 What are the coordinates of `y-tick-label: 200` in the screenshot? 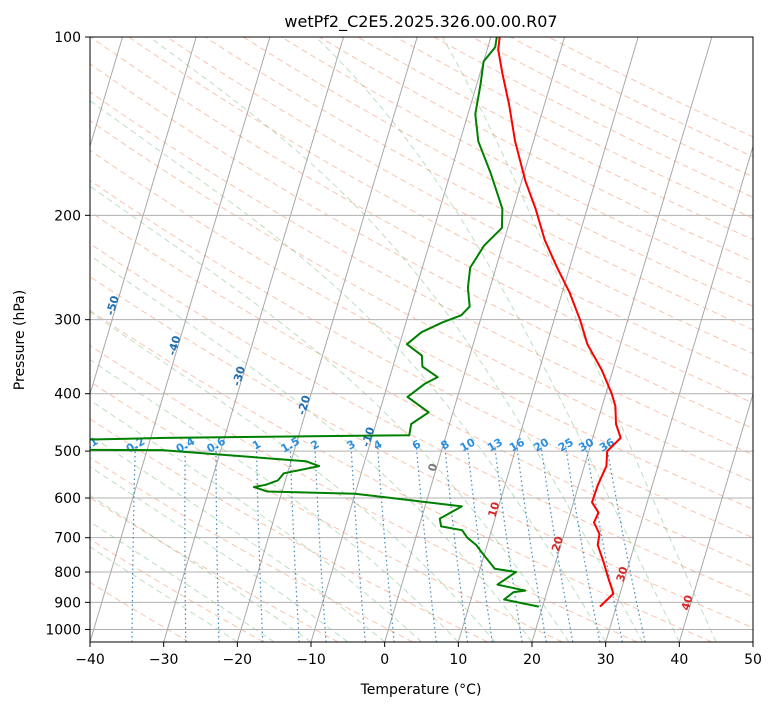 It's located at (67, 216).